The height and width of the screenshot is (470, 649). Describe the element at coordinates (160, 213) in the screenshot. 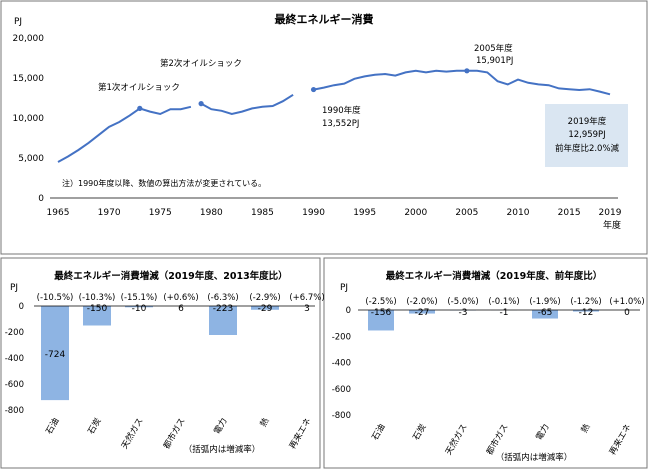

I see `line-chart-xtick-label: 1975` at that location.